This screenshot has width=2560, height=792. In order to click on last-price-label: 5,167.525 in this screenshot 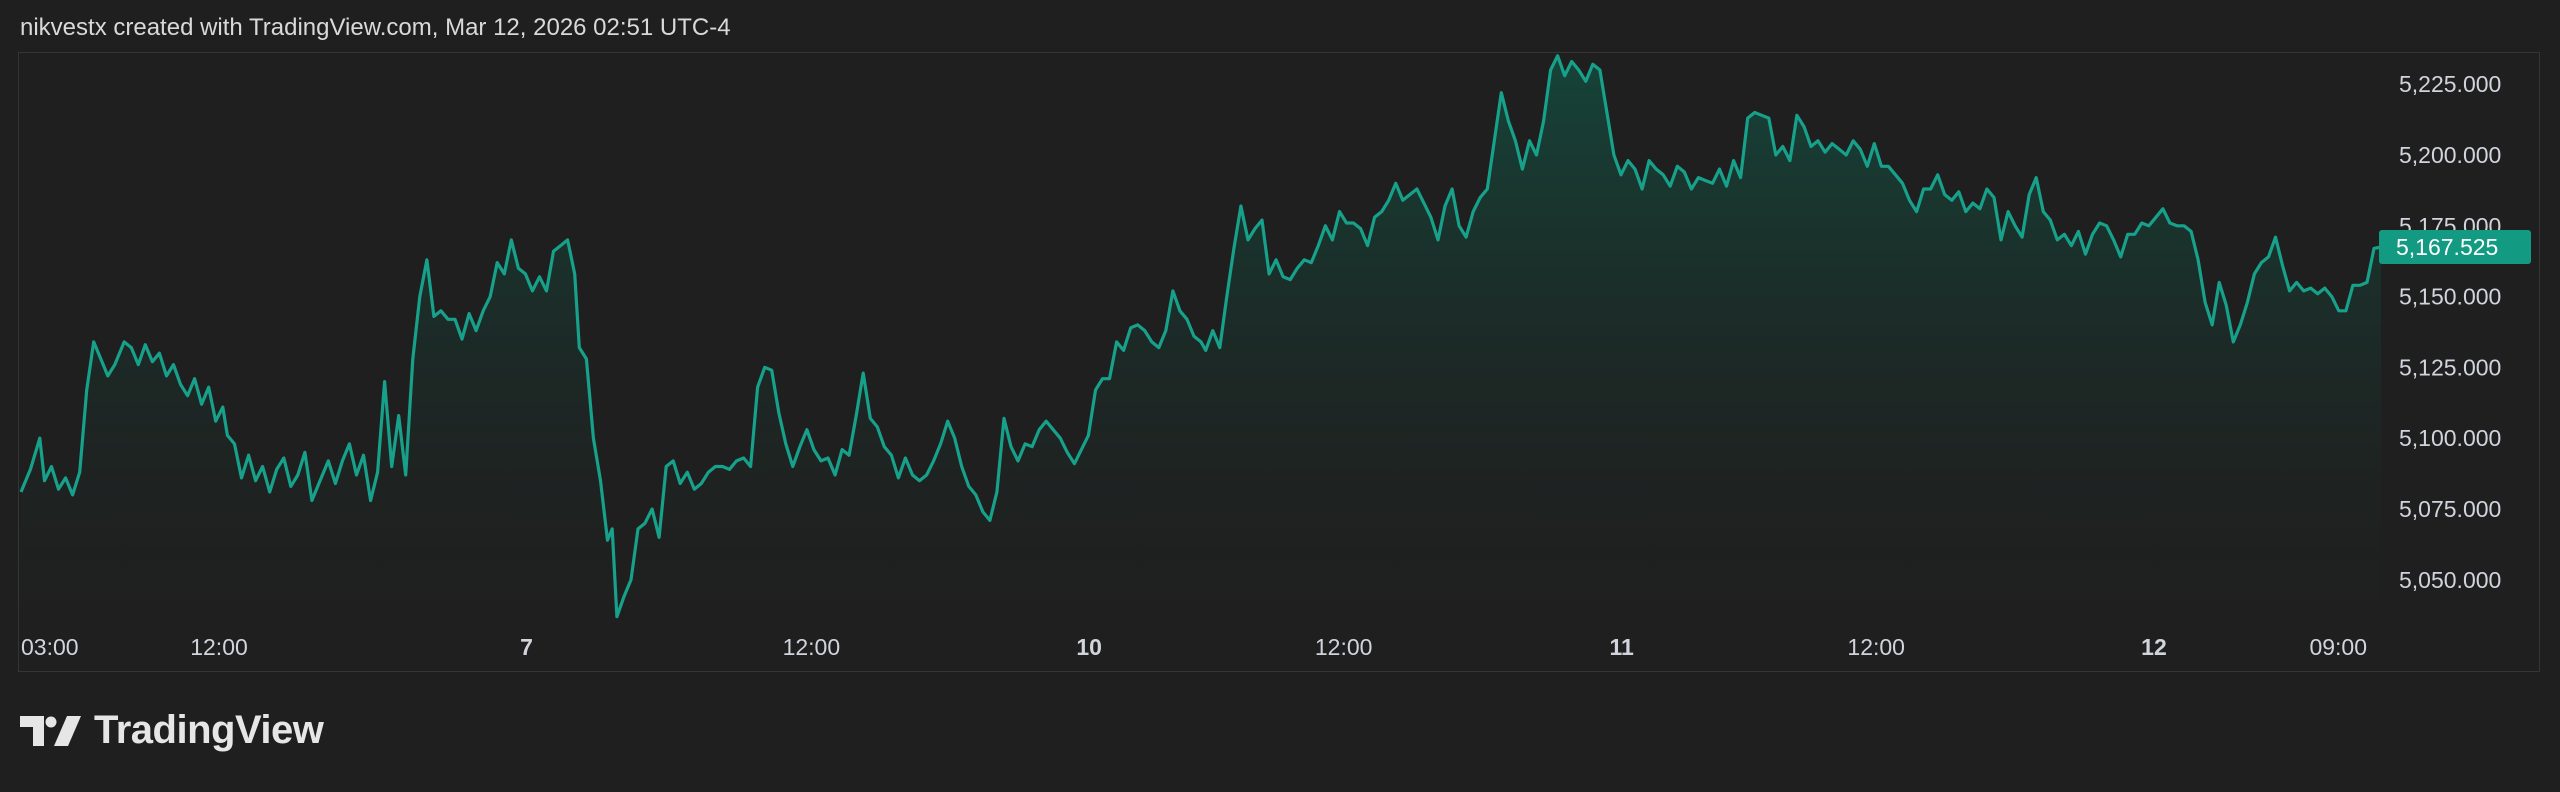, I will do `click(2447, 247)`.